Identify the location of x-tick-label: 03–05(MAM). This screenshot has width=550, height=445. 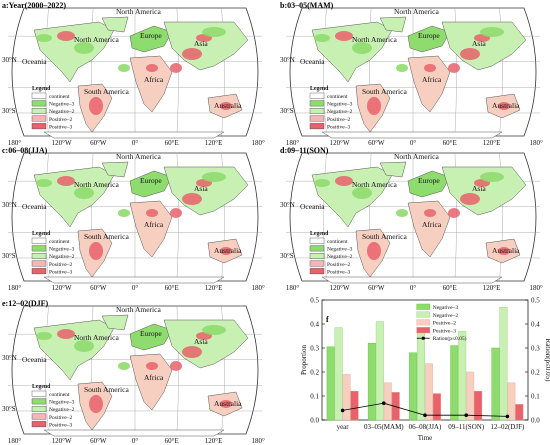
(384, 427).